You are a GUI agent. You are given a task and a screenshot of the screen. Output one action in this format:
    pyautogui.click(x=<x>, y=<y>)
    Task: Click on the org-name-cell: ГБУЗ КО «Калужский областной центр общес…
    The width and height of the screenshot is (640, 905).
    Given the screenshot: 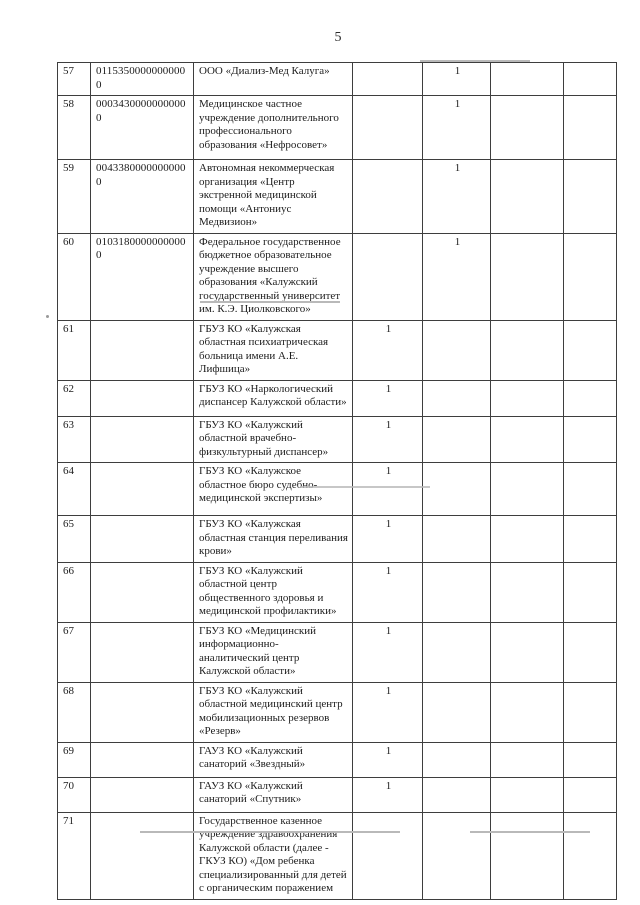 What is the action you would take?
    pyautogui.click(x=273, y=592)
    